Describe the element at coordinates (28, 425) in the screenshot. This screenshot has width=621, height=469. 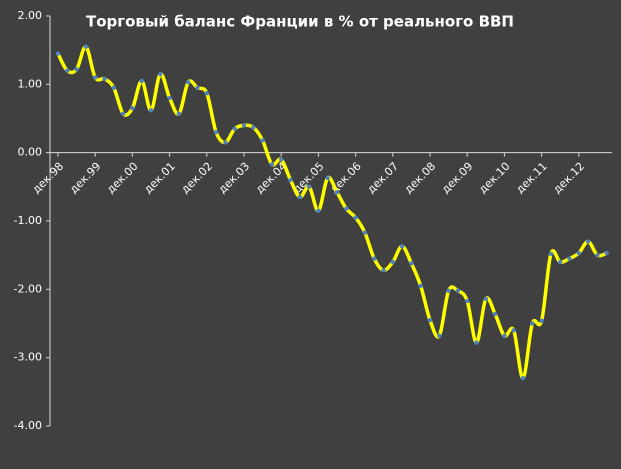
I see `y-tick-label: -4.00` at that location.